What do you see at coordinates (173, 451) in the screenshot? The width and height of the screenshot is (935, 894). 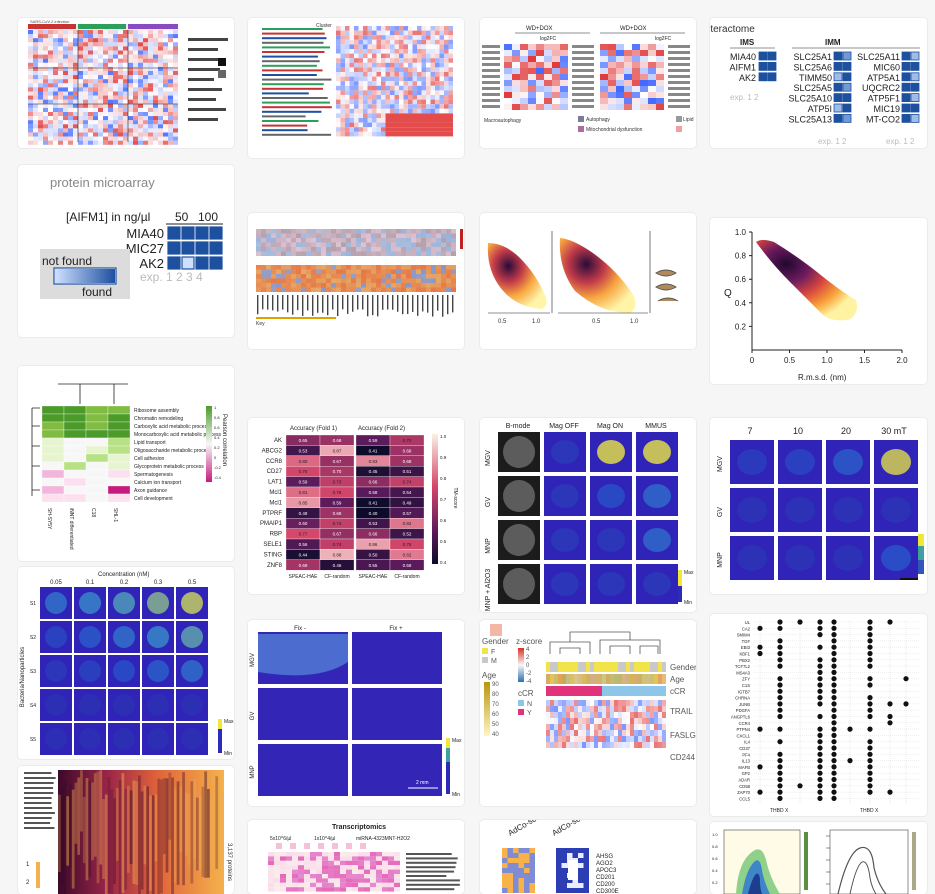 I see `label: Oligosaccharide metabolic process` at bounding box center [173, 451].